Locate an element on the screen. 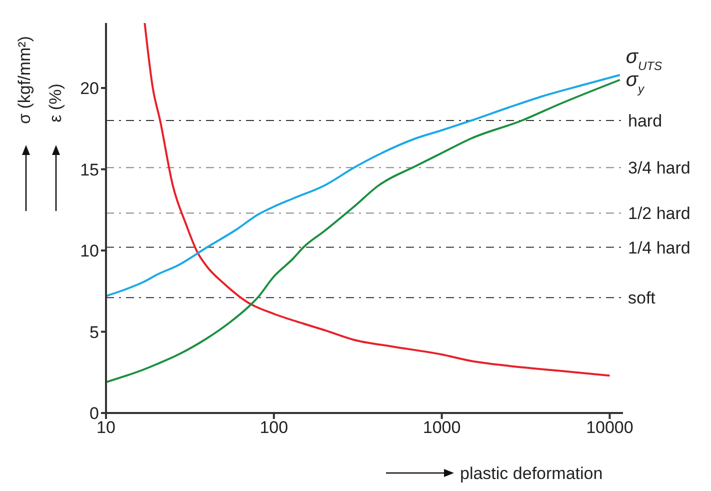  ref-line-label: soft is located at coordinates (642, 298).